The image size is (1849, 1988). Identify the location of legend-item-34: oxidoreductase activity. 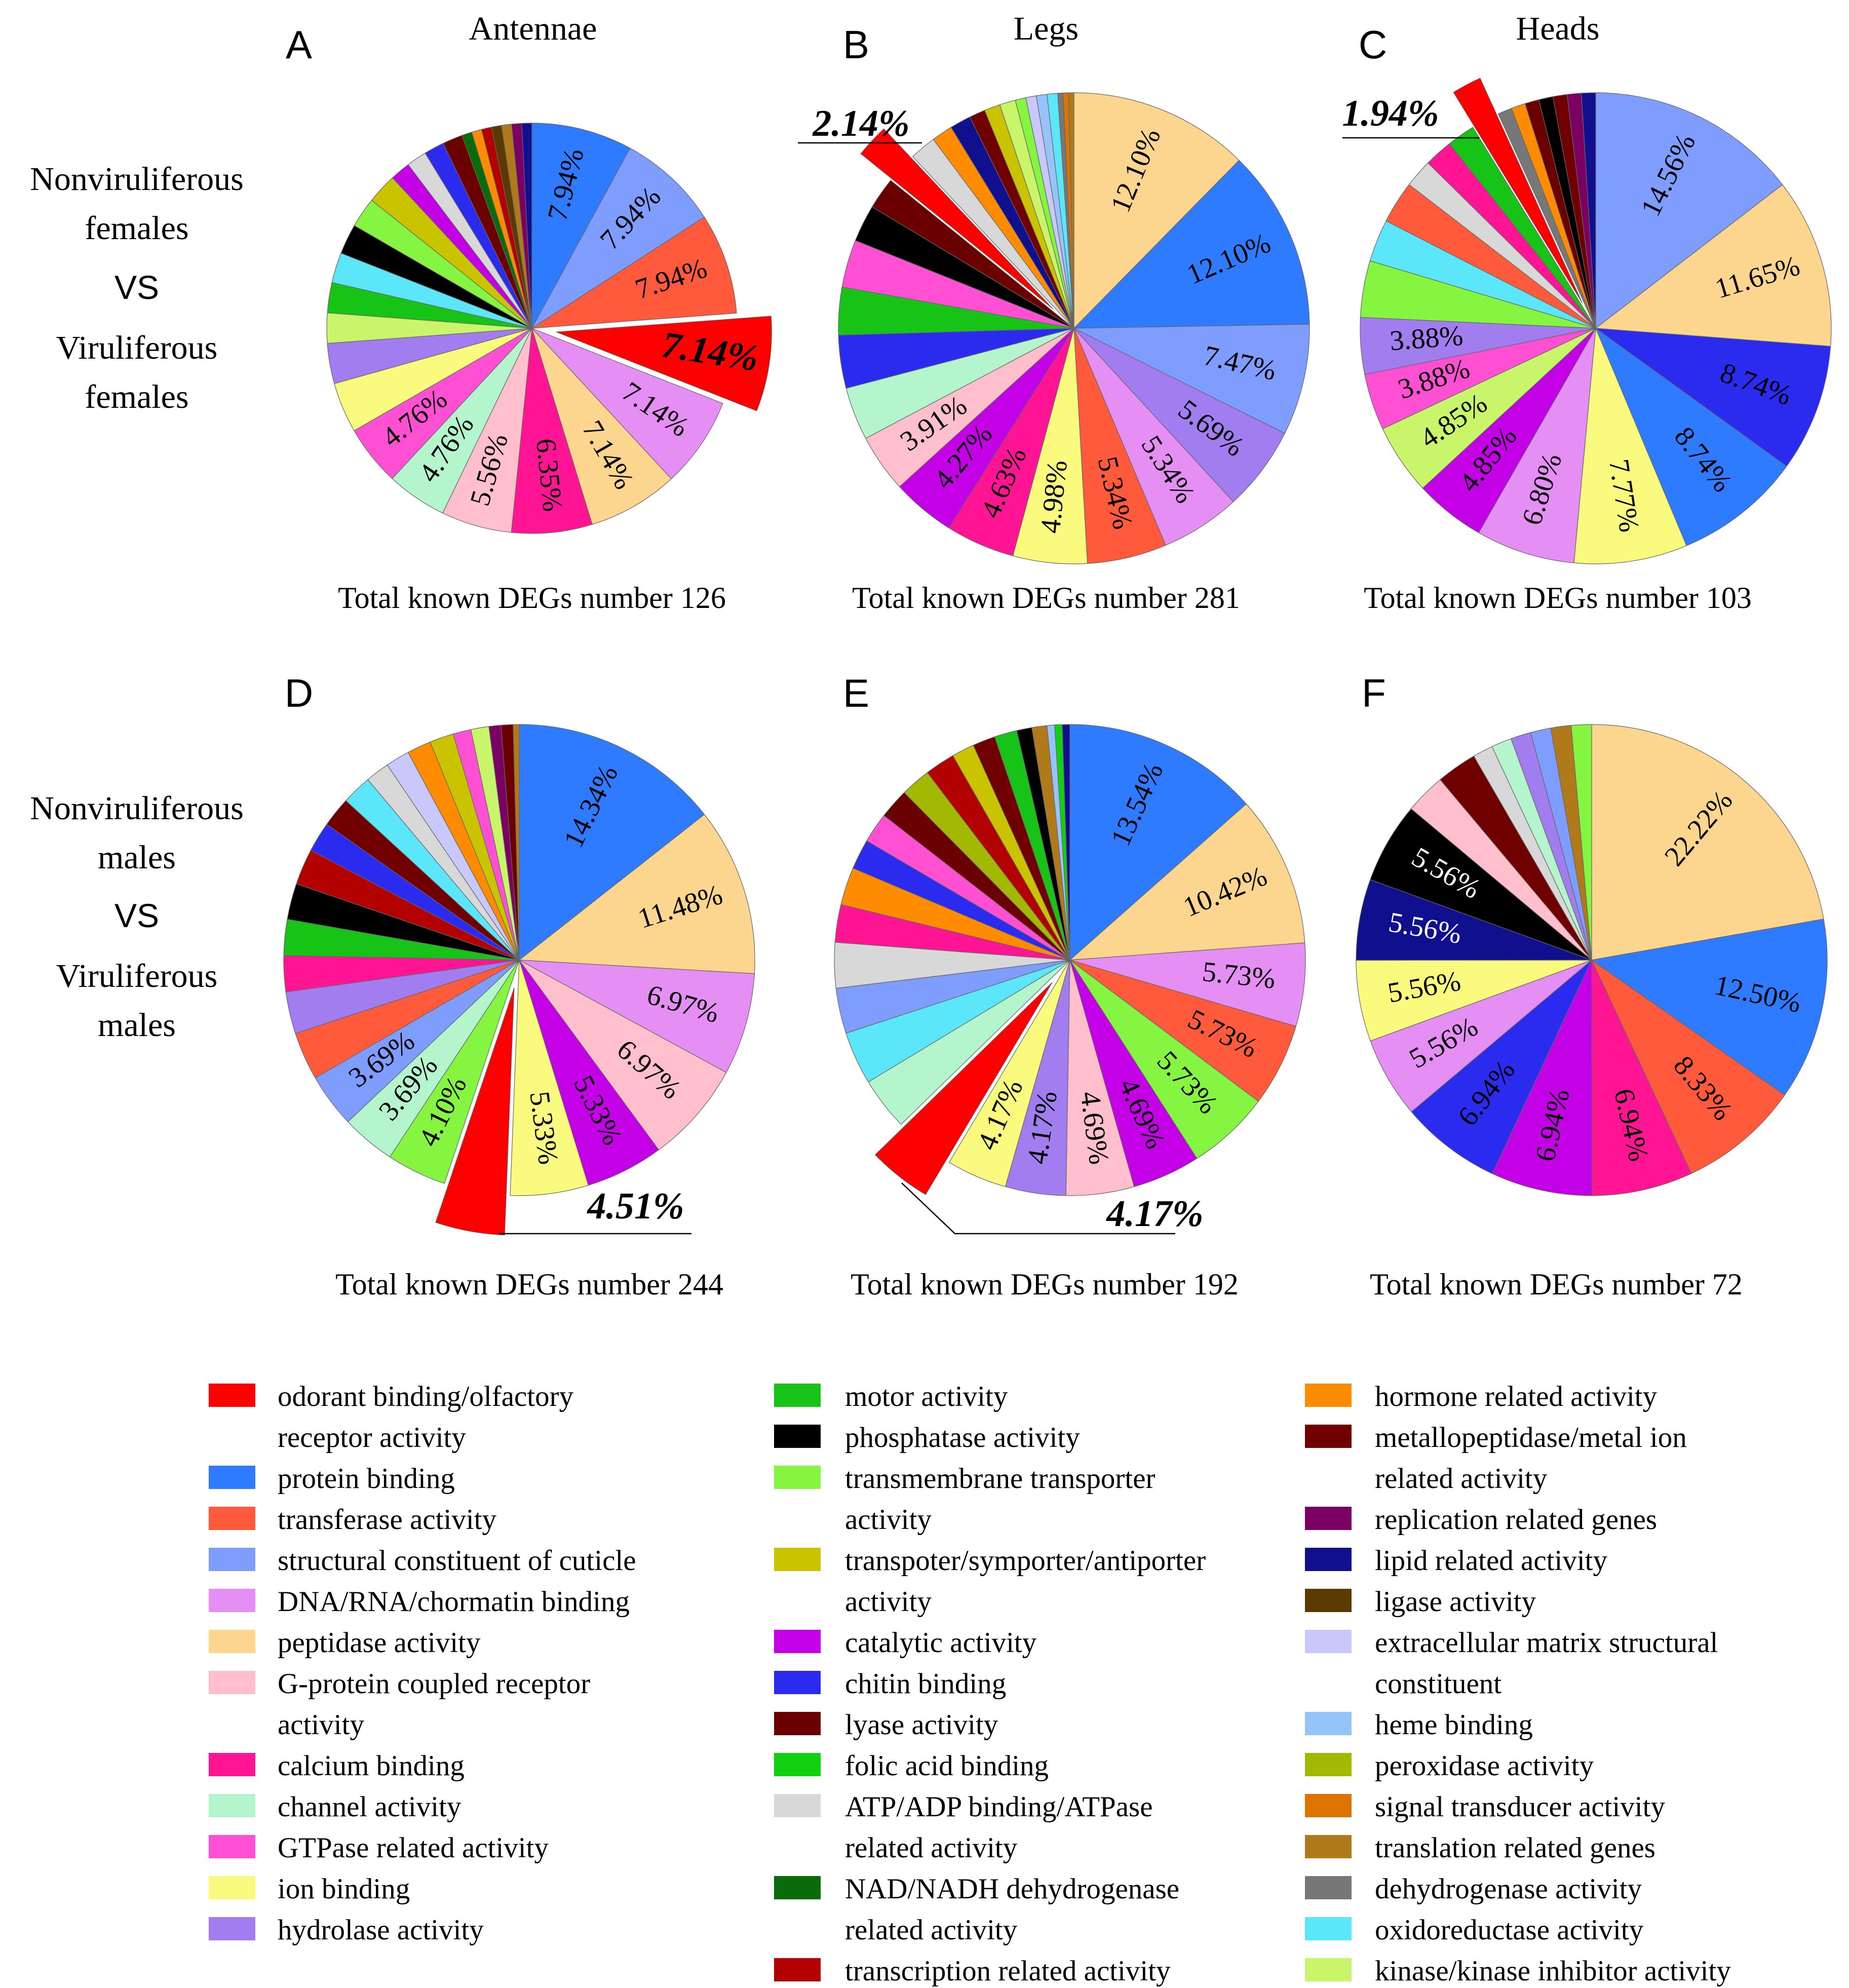
(1475, 1930).